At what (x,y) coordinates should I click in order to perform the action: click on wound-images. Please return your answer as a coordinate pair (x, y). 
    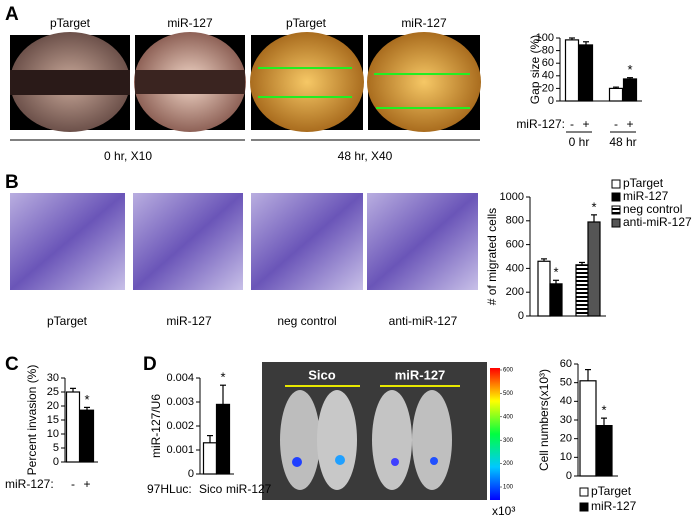
    Looking at the image, I should click on (245, 86).